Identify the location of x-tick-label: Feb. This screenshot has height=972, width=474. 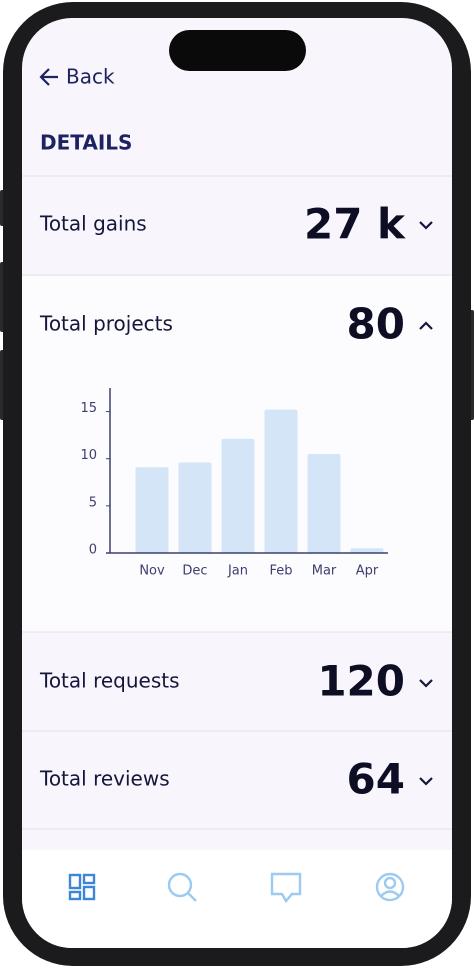
(280, 571).